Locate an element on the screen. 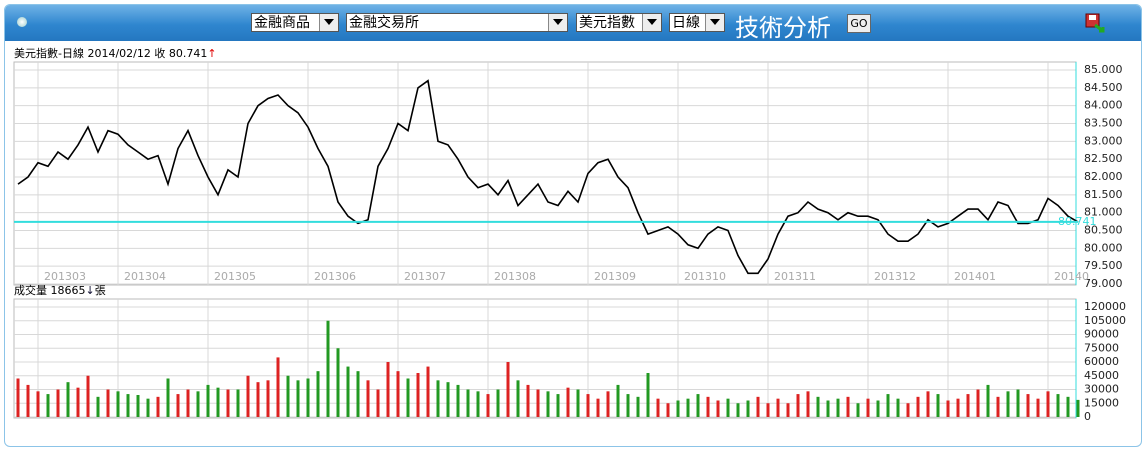 This screenshot has height=451, width=1148. x-tick-label: 20140 is located at coordinates (1071, 276).